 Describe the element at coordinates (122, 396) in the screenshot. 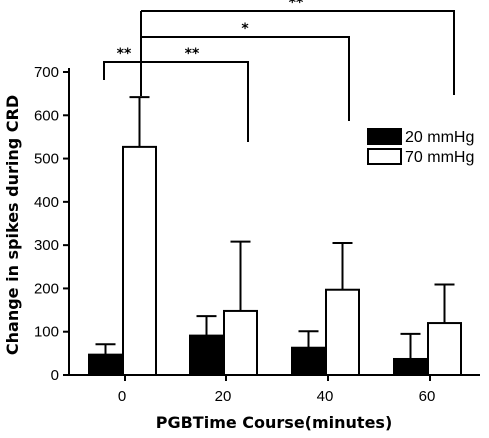

I see `x-tick-label: 0` at that location.